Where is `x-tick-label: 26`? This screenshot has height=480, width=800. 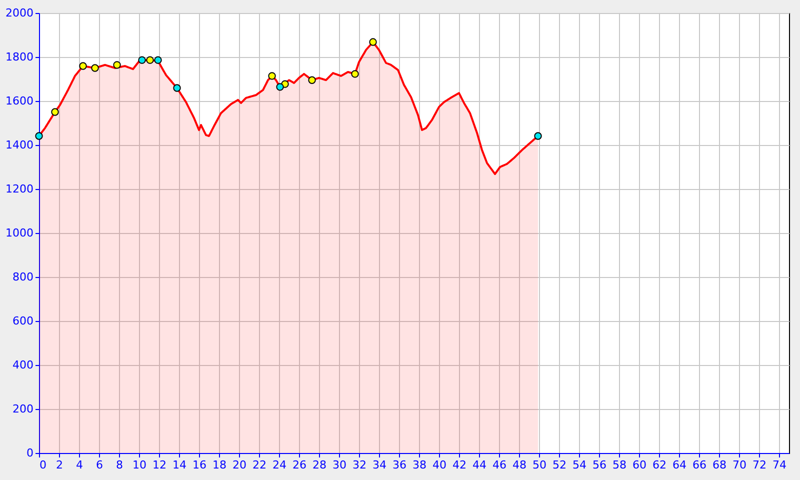 x-tick-label: 26 is located at coordinates (299, 465).